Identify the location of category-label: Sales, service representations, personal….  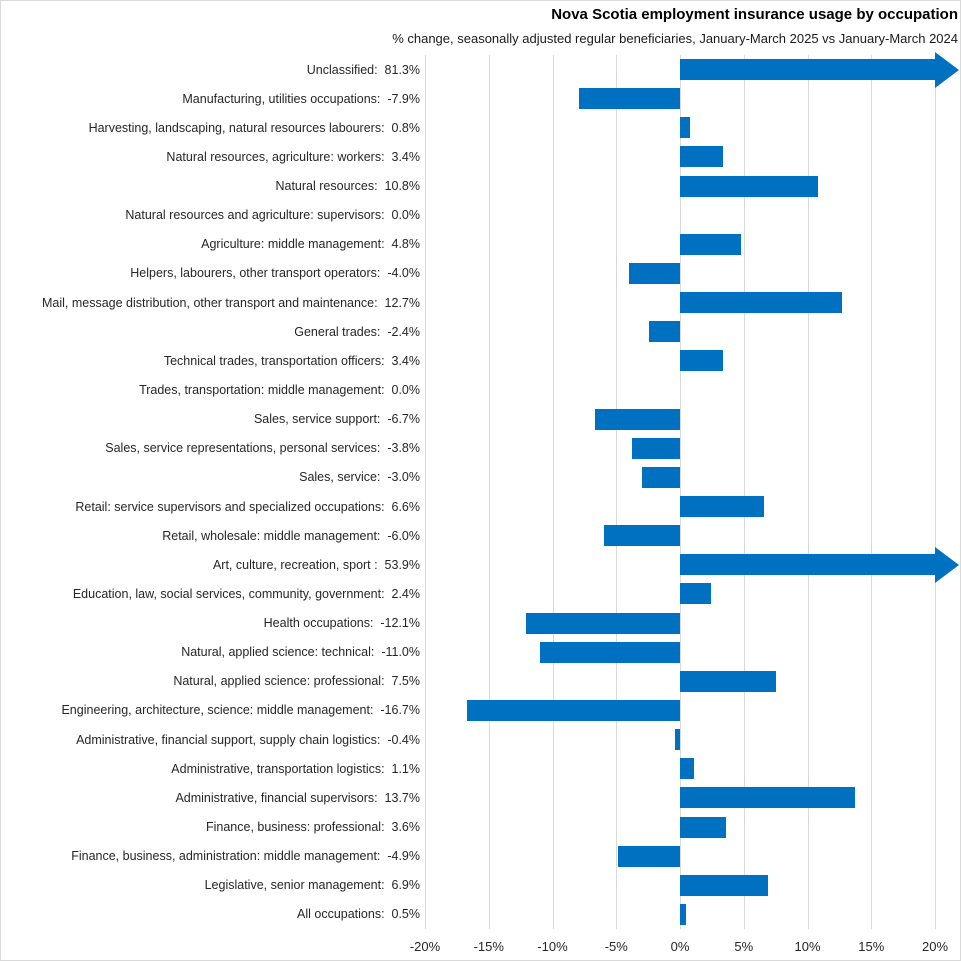
(262, 448).